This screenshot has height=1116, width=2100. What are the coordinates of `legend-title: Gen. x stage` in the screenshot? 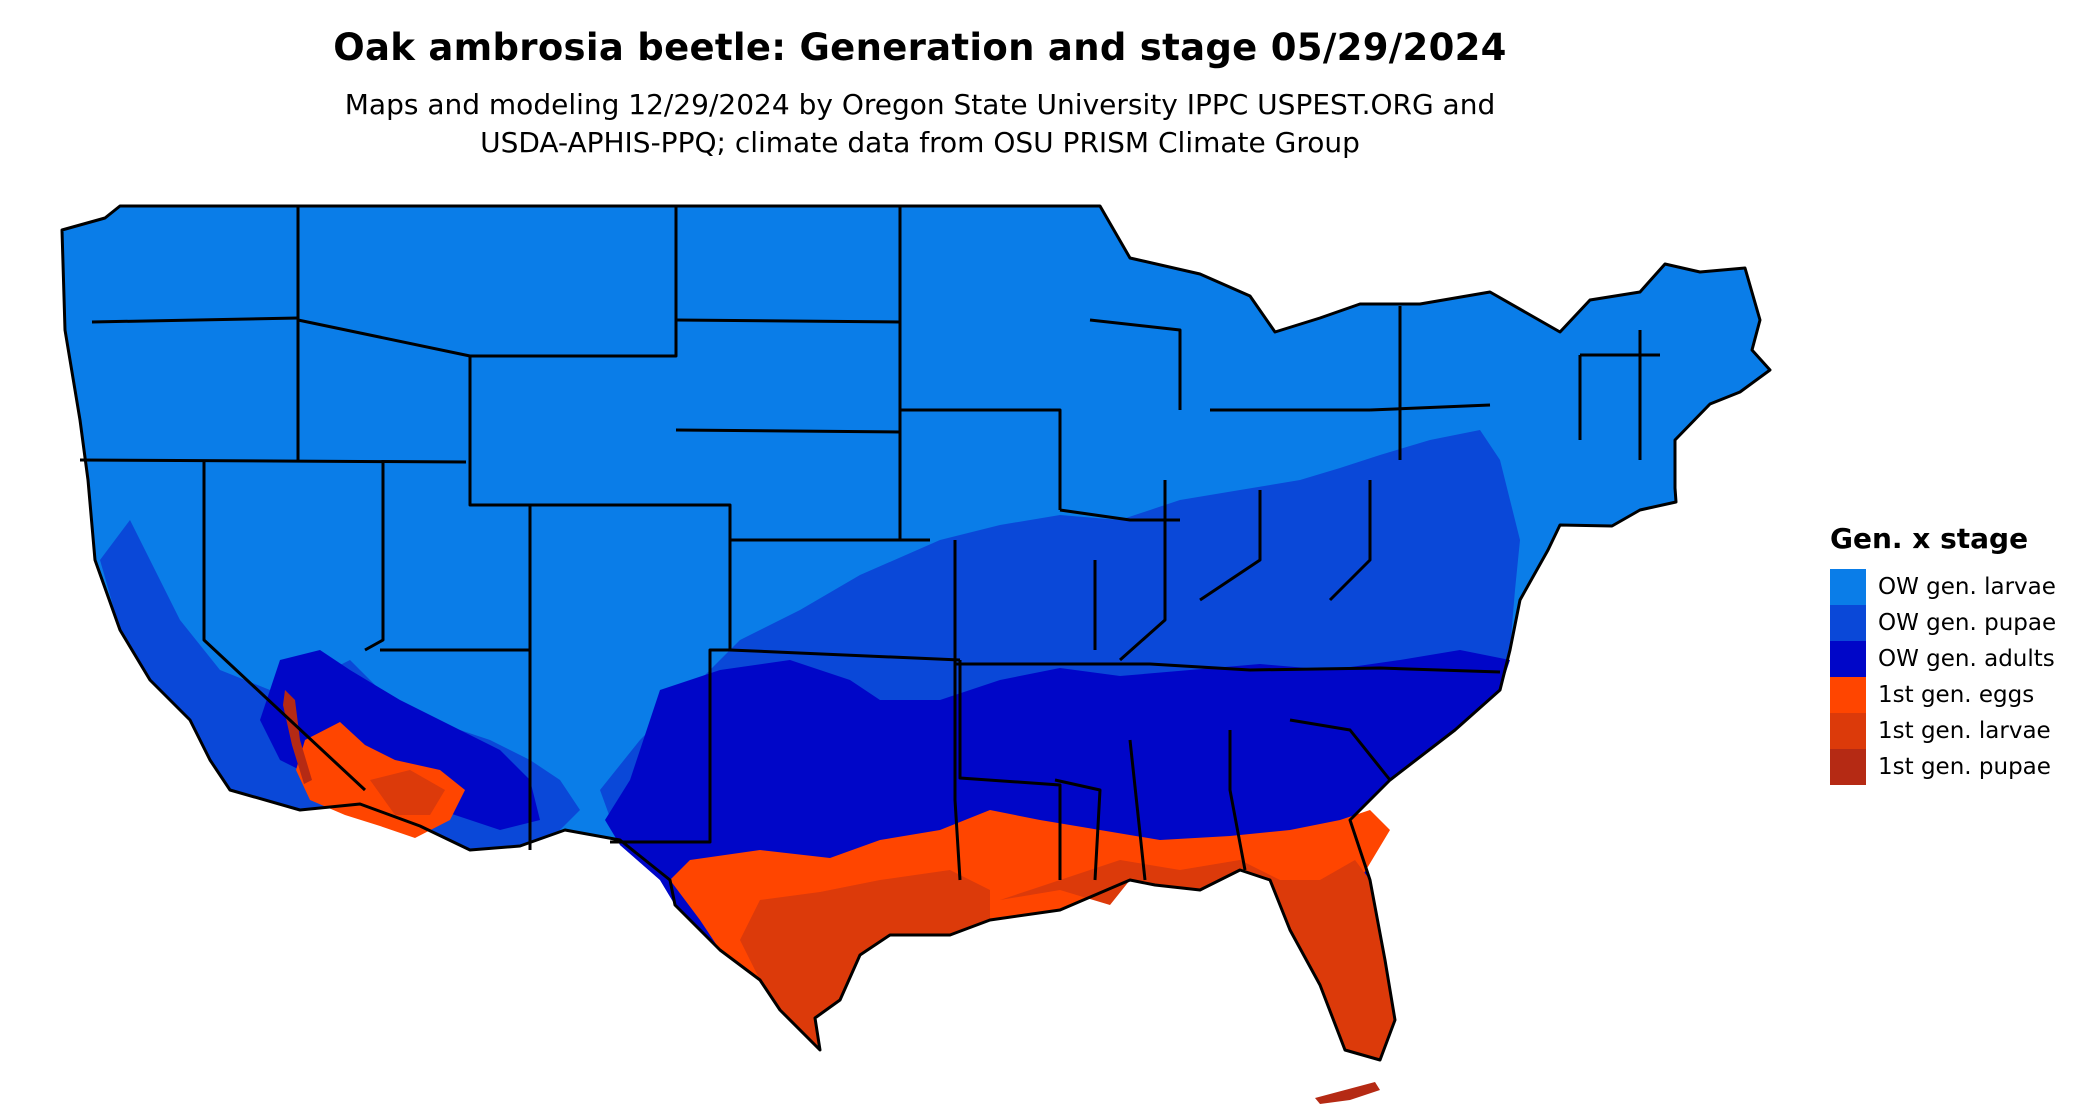 It's located at (1929, 538).